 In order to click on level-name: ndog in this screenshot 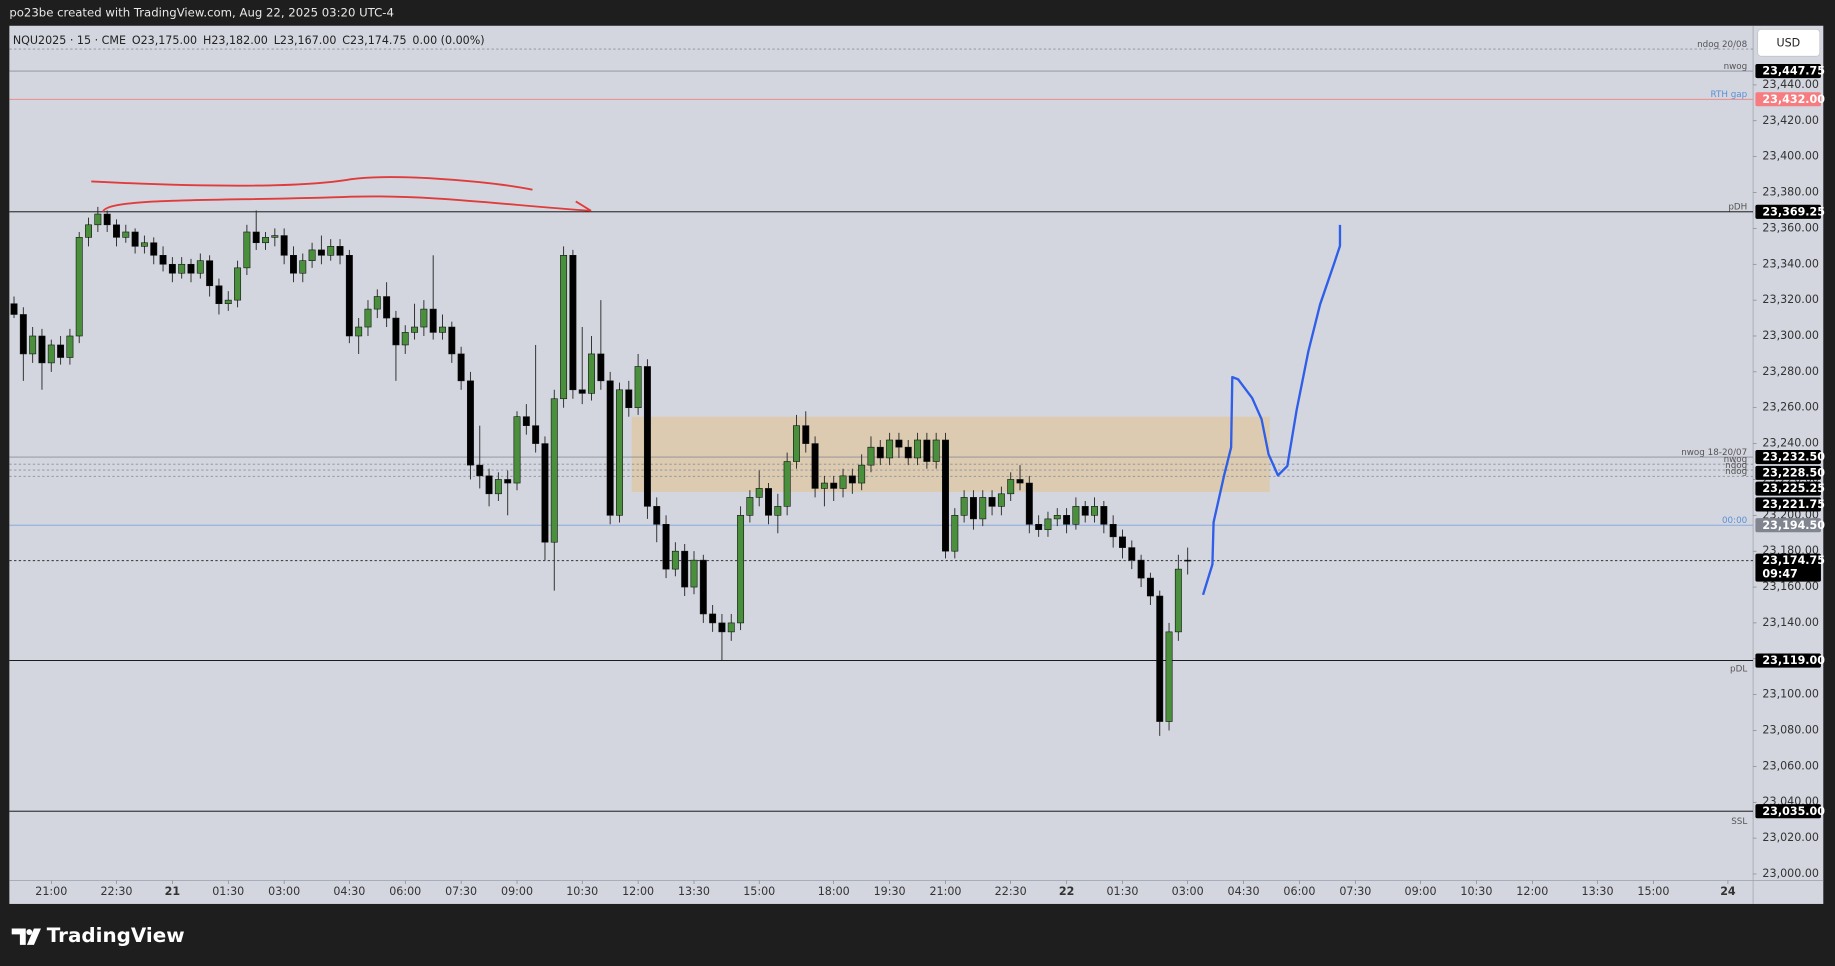, I will do `click(1736, 466)`.